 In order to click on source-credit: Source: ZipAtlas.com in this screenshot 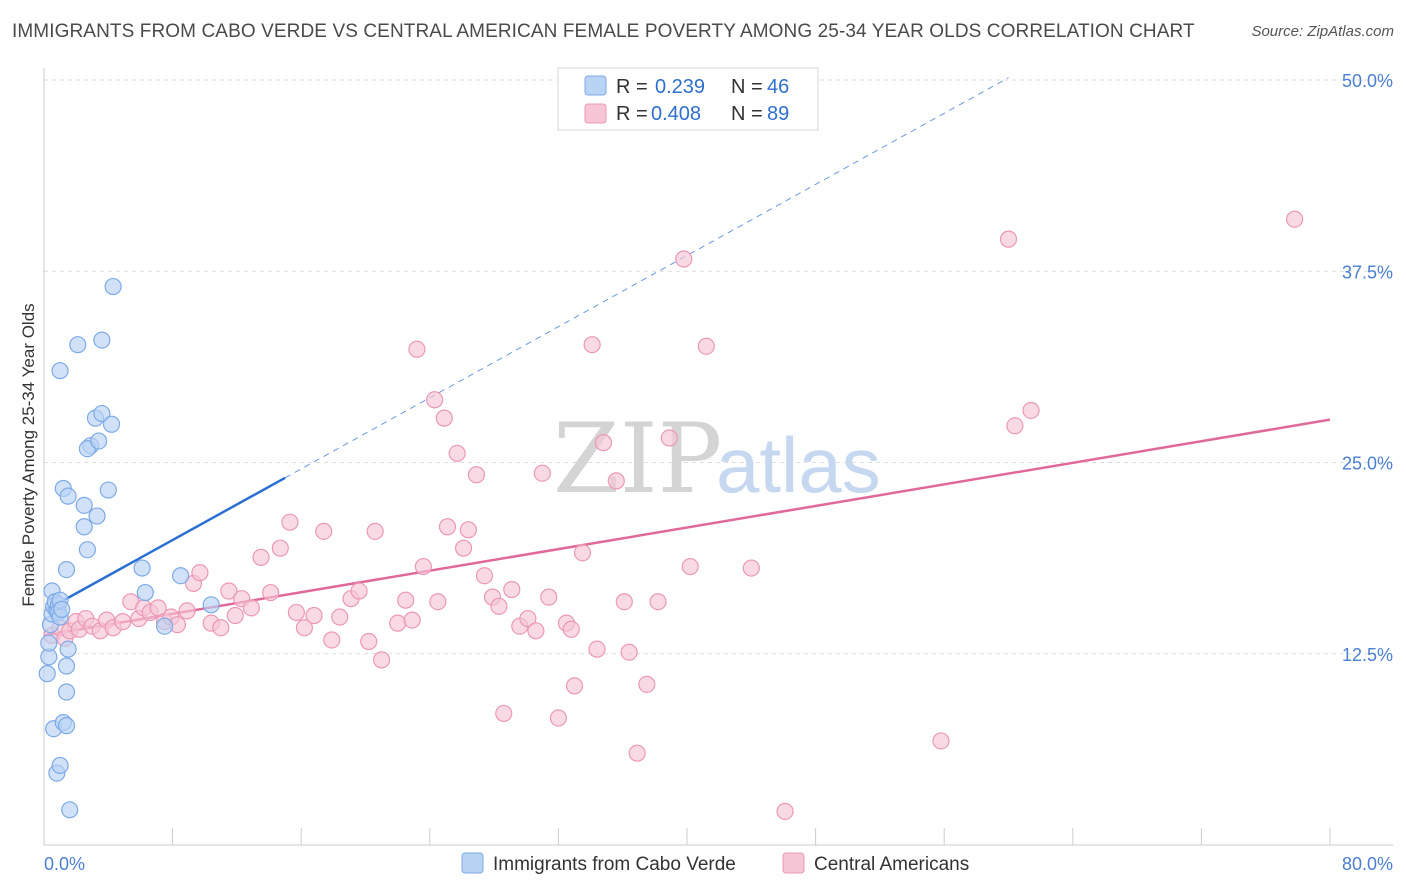, I will do `click(1322, 31)`.